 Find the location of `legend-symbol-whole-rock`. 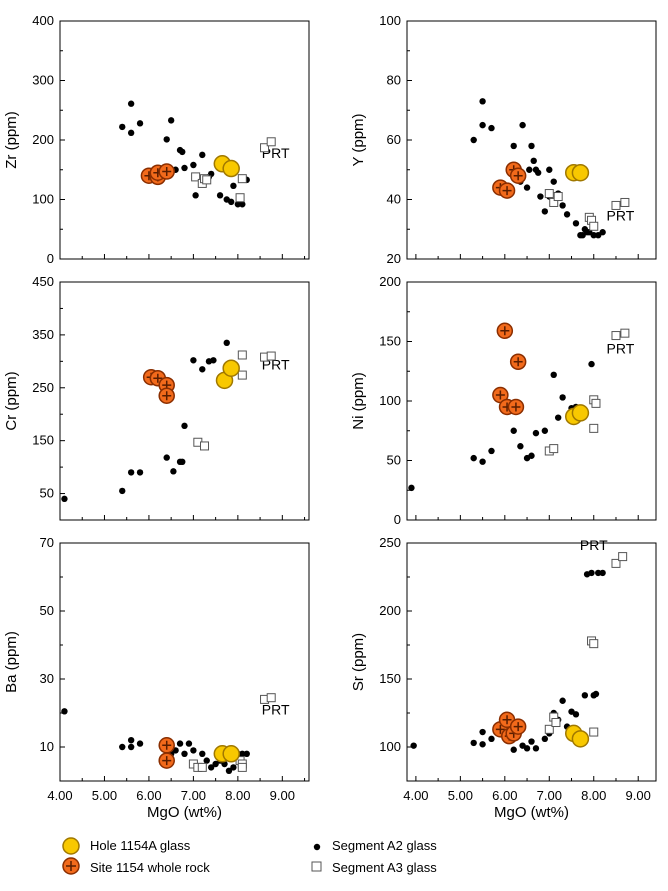

legend-symbol-whole-rock is located at coordinates (71, 866).